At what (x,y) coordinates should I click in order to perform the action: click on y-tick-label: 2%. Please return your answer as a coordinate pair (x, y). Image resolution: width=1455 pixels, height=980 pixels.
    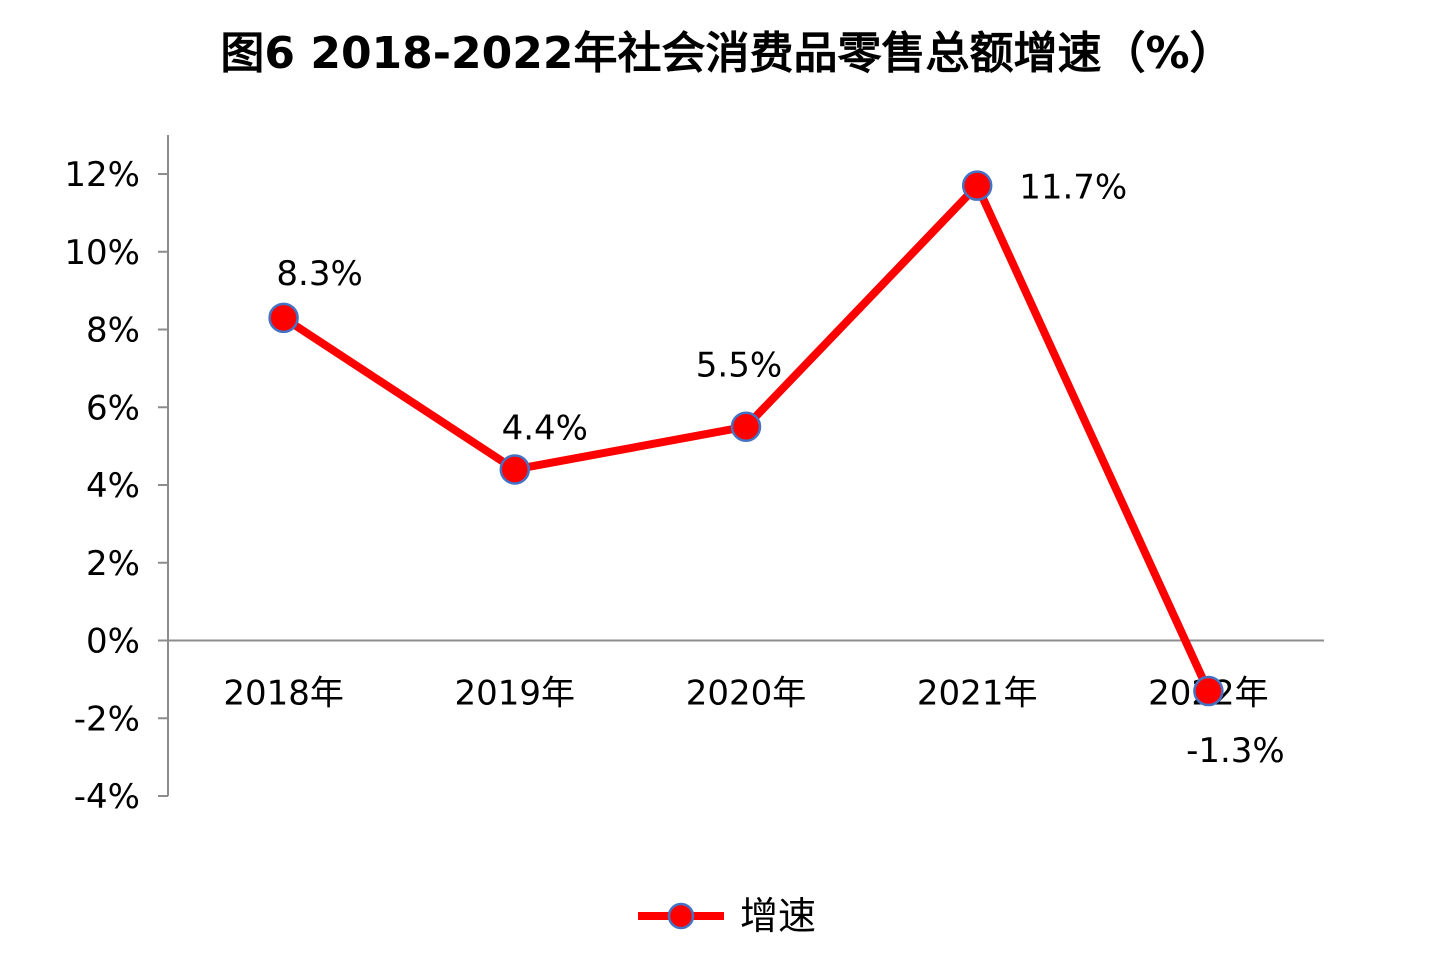
    Looking at the image, I should click on (113, 564).